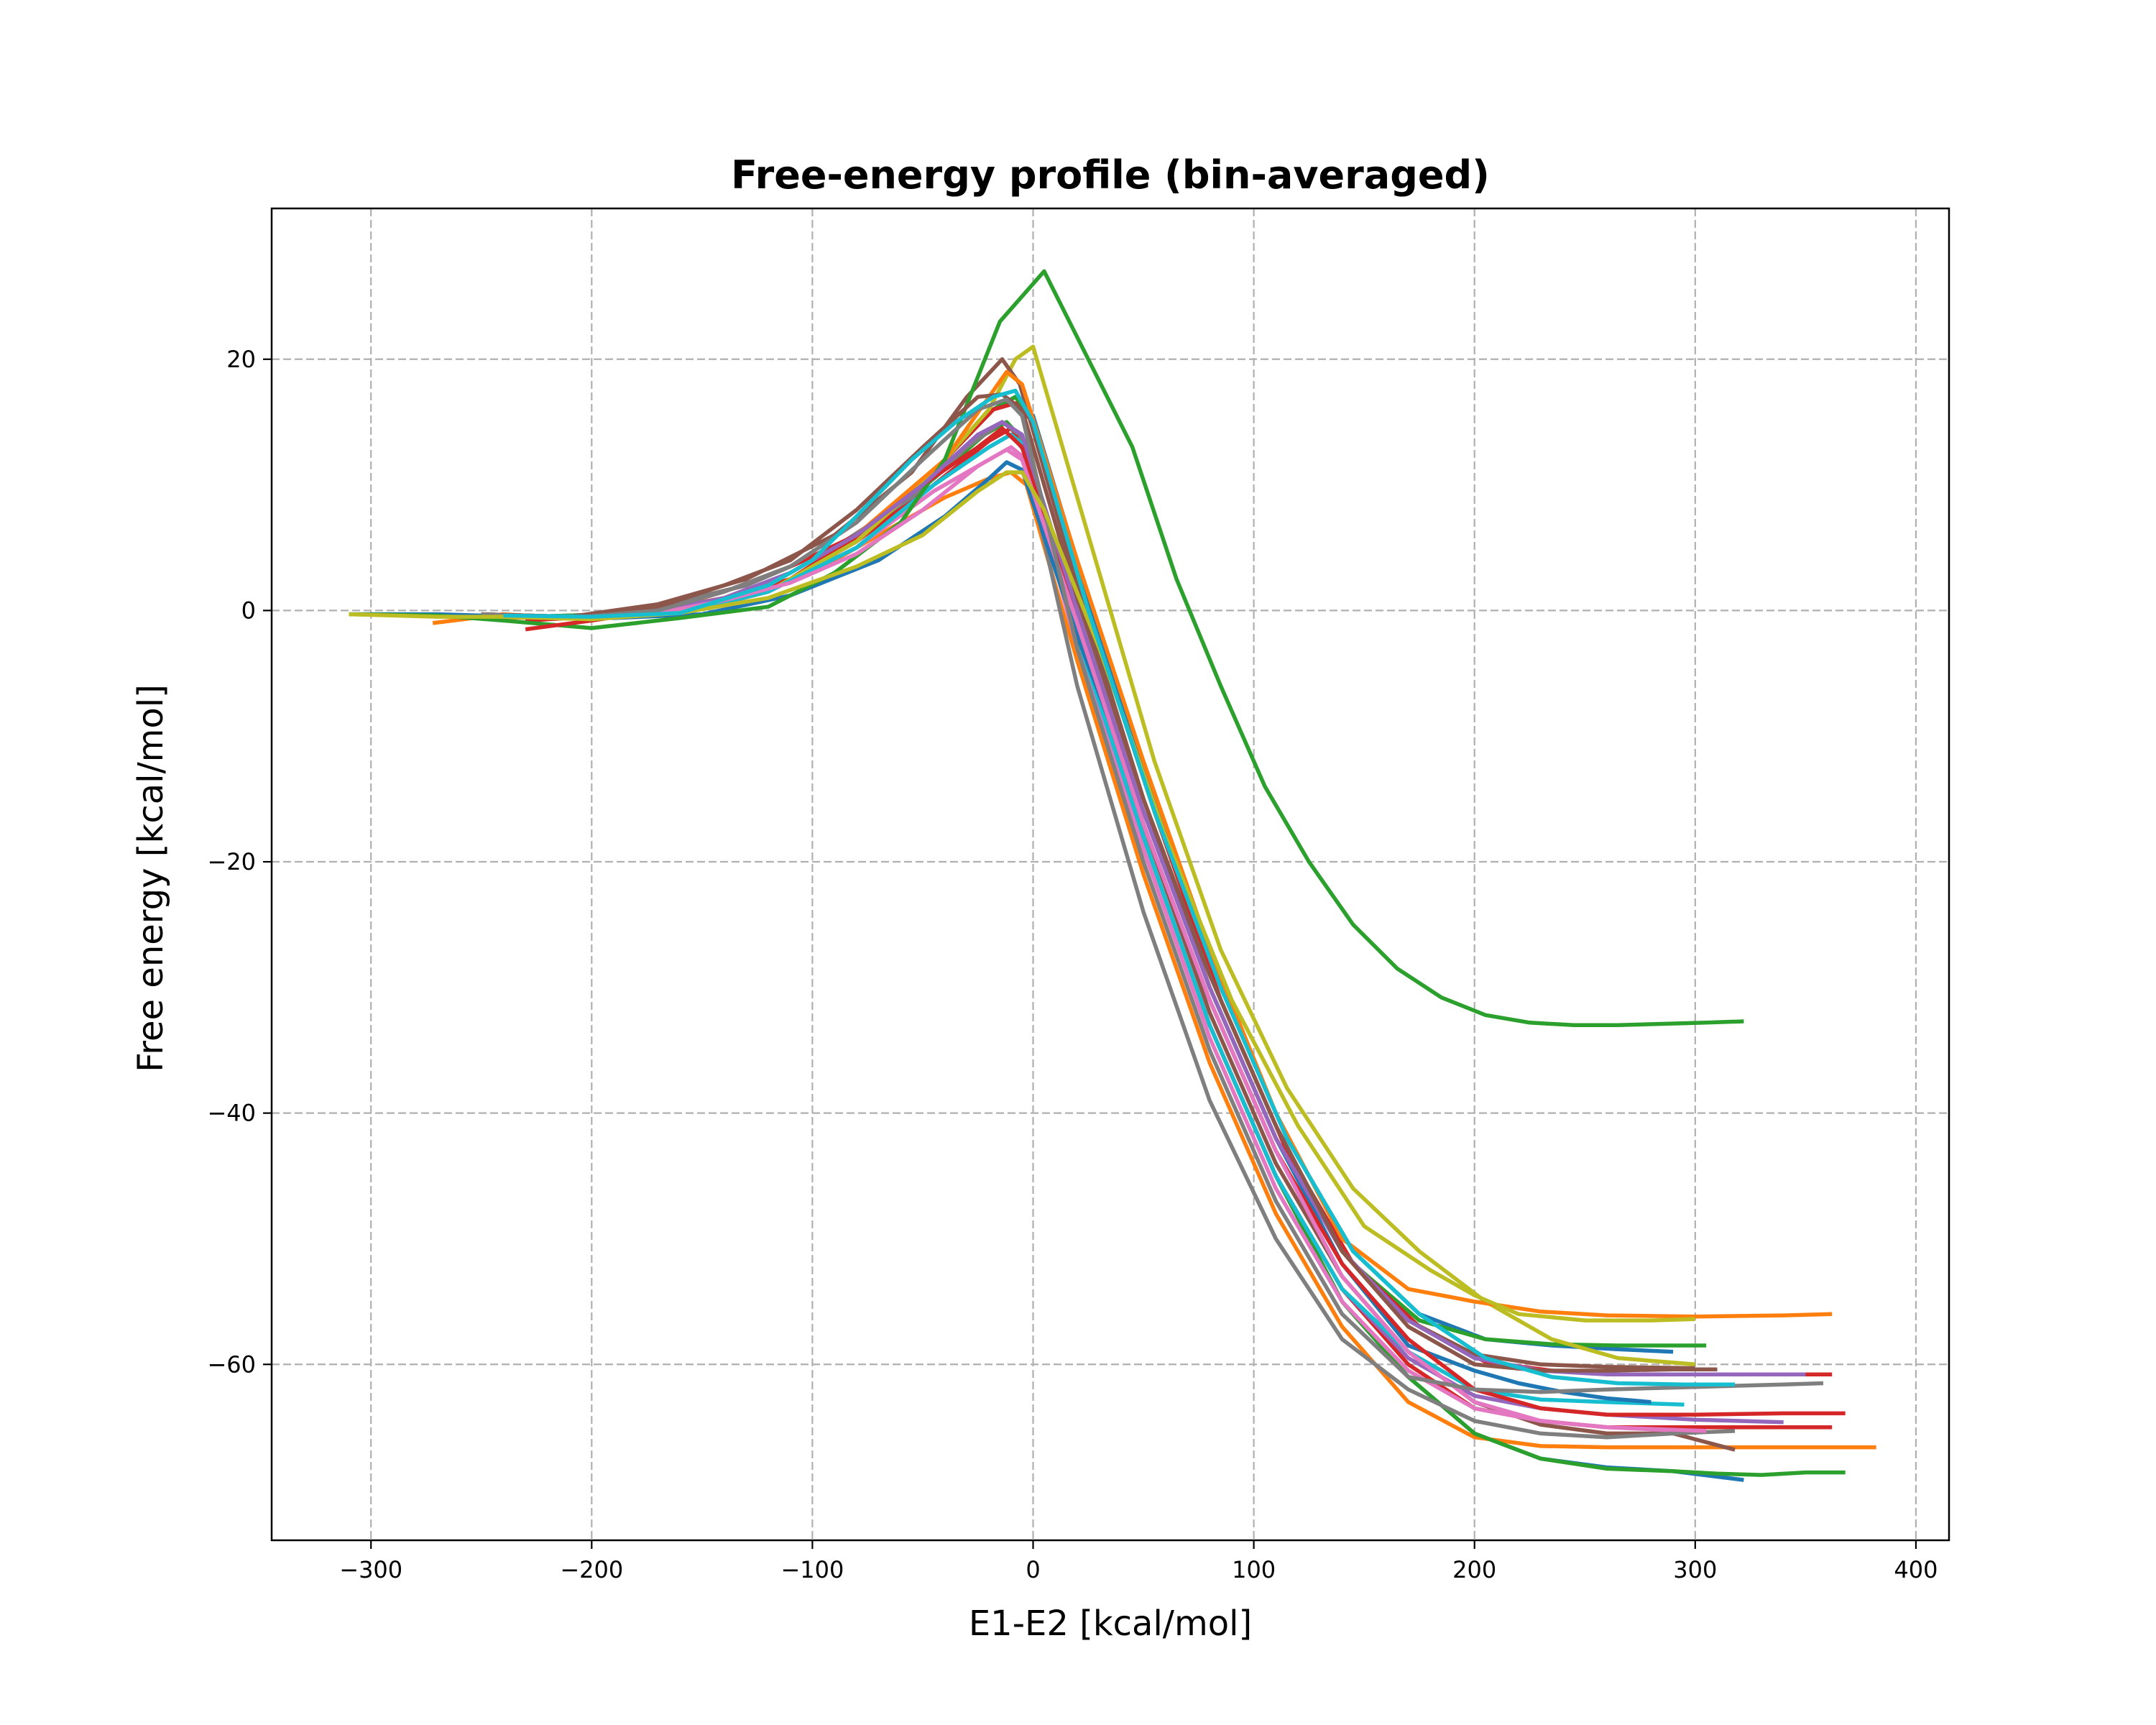  Describe the element at coordinates (1033, 1569) in the screenshot. I see `x-tick-label: 0` at that location.